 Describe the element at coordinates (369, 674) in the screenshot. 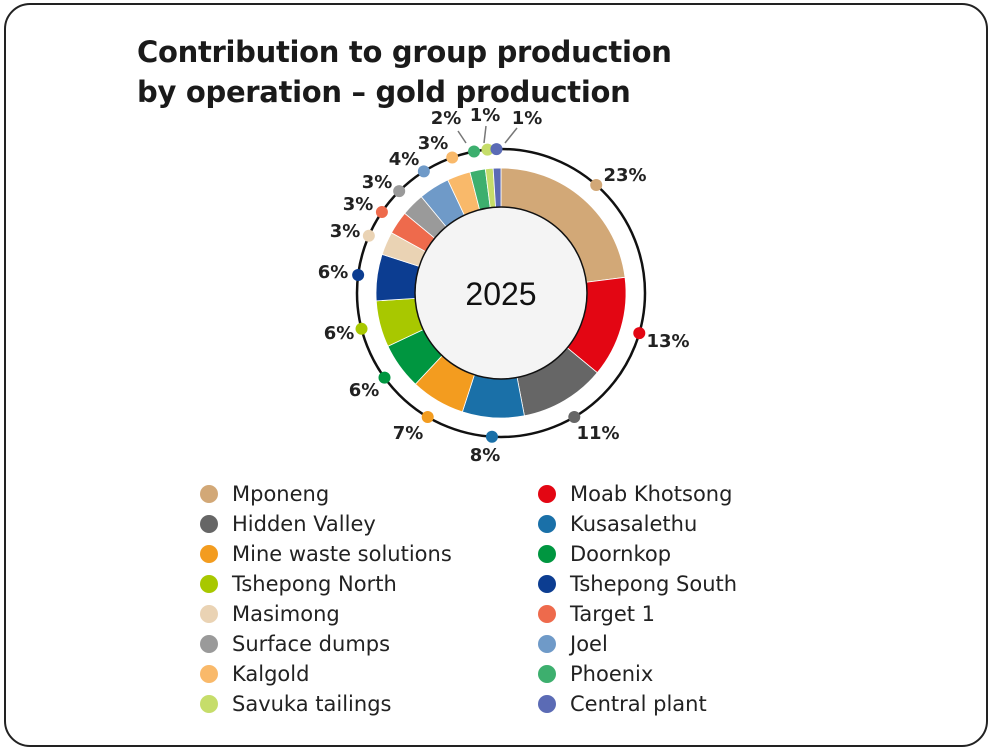

I see `legend-item: Kalgold` at that location.